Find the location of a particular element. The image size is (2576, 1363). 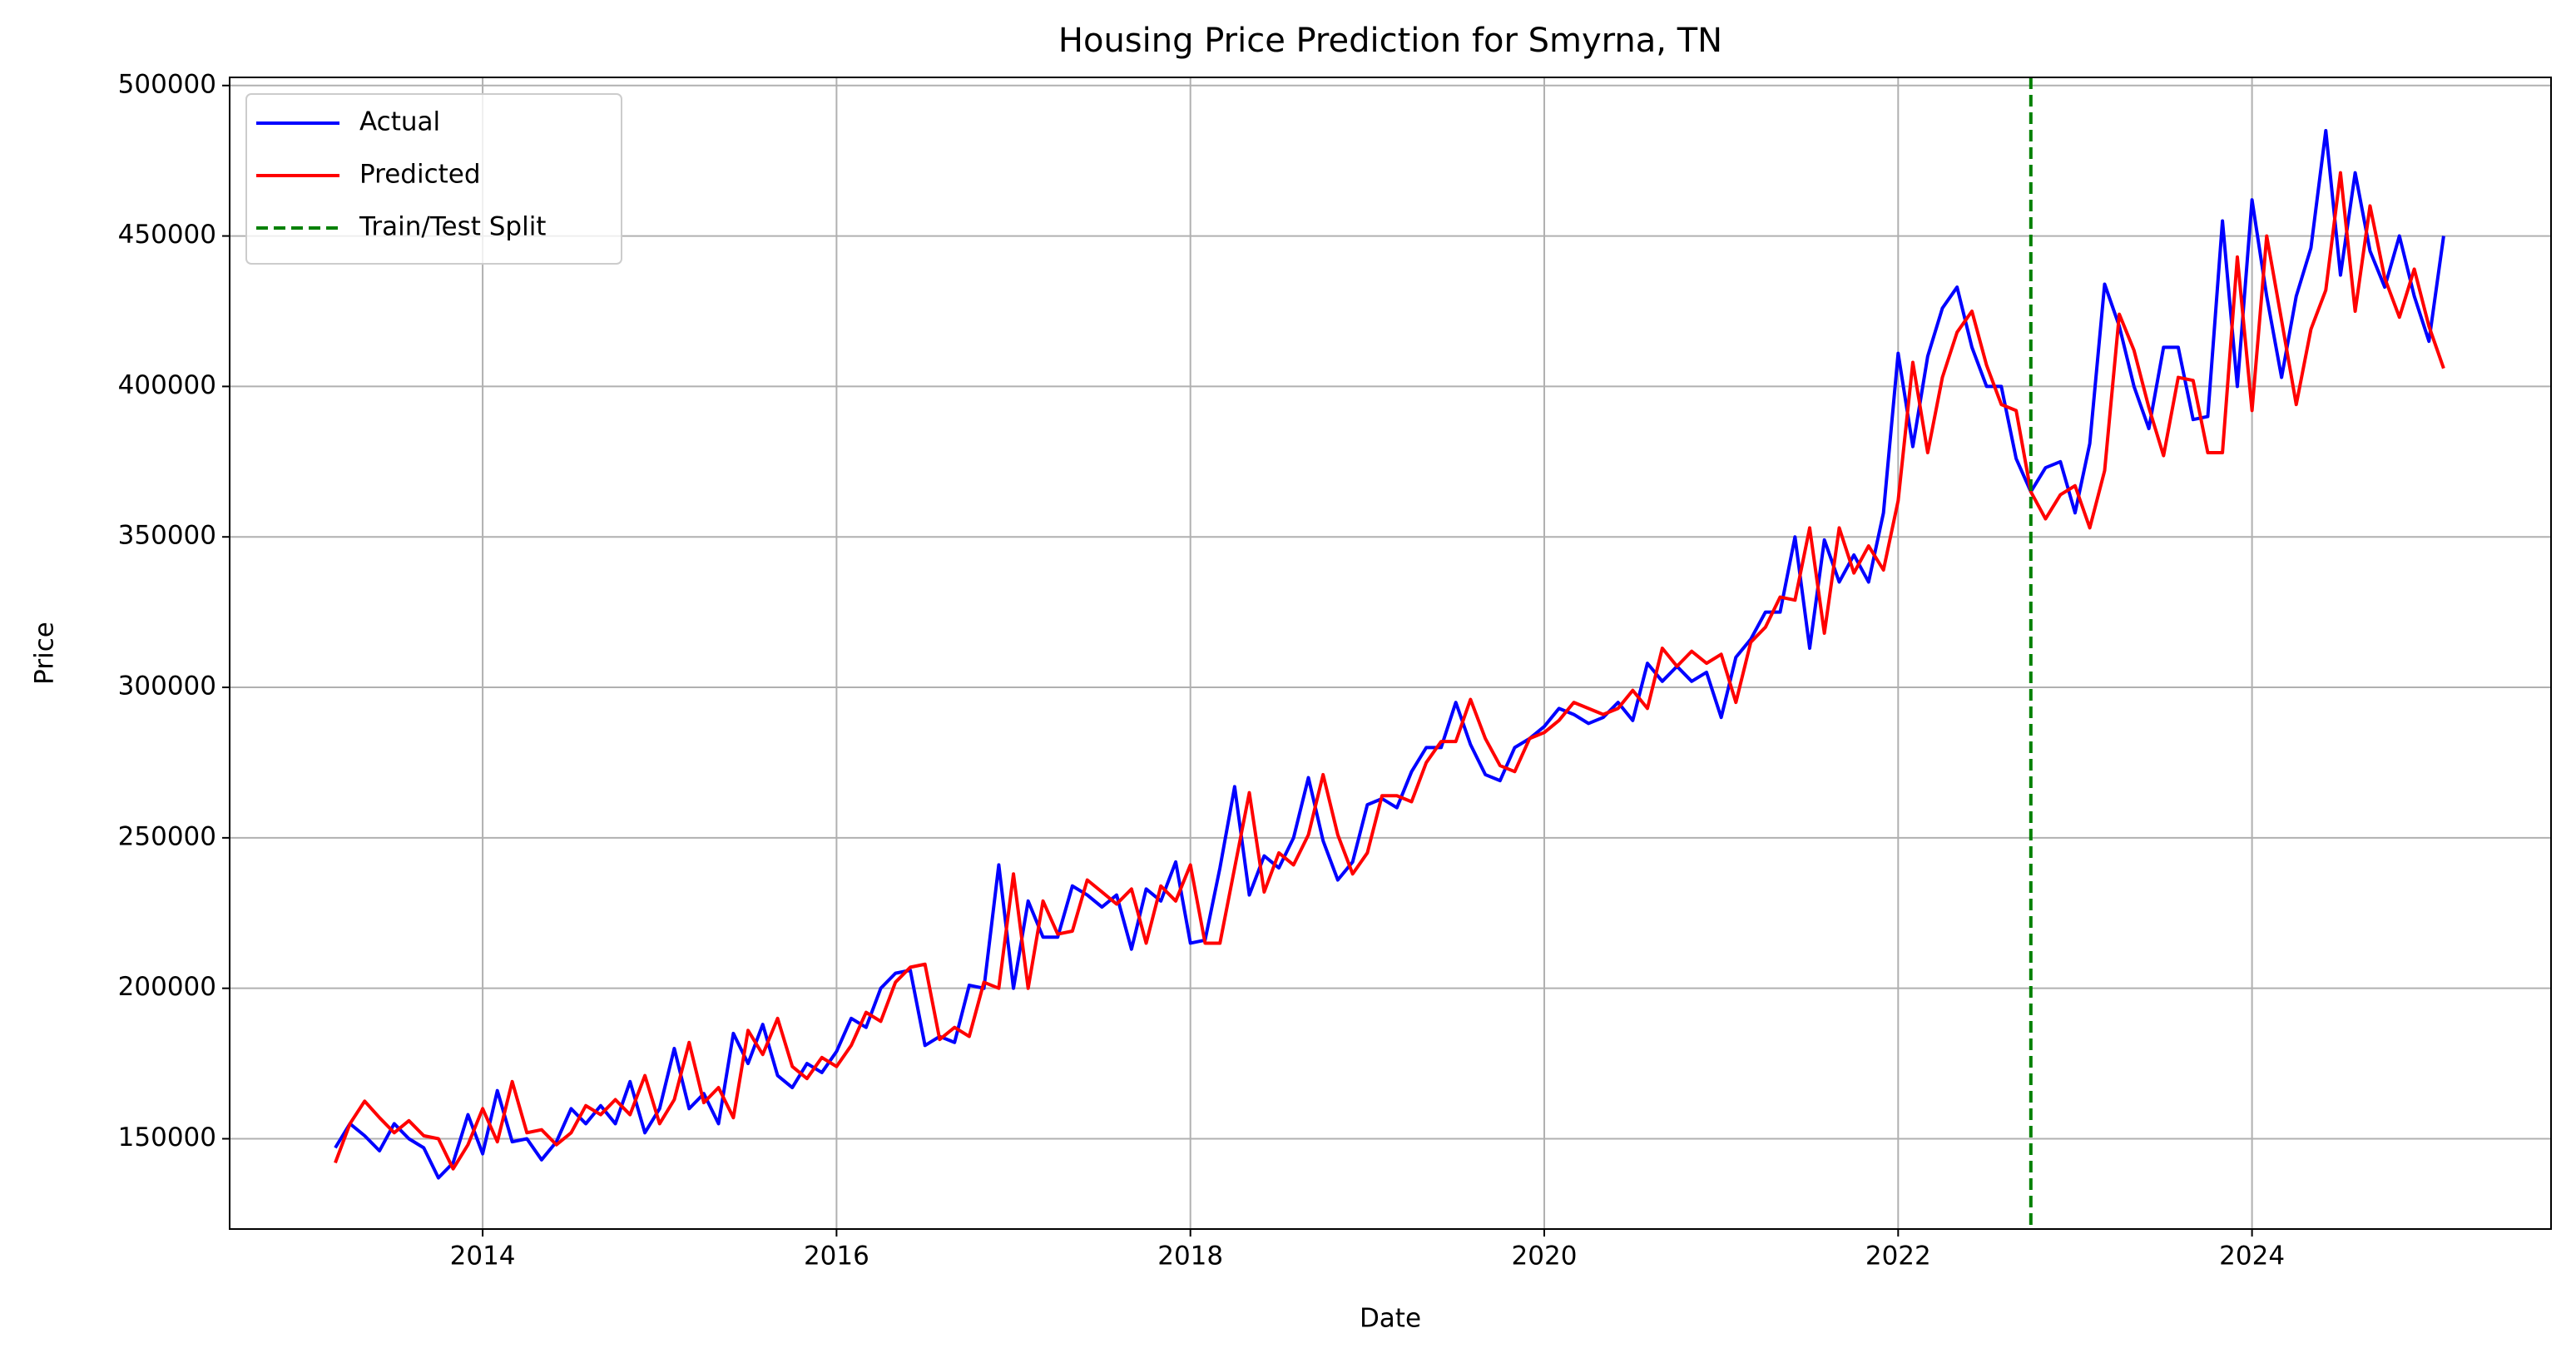

x-tick-label: 2024 is located at coordinates (2252, 1256).